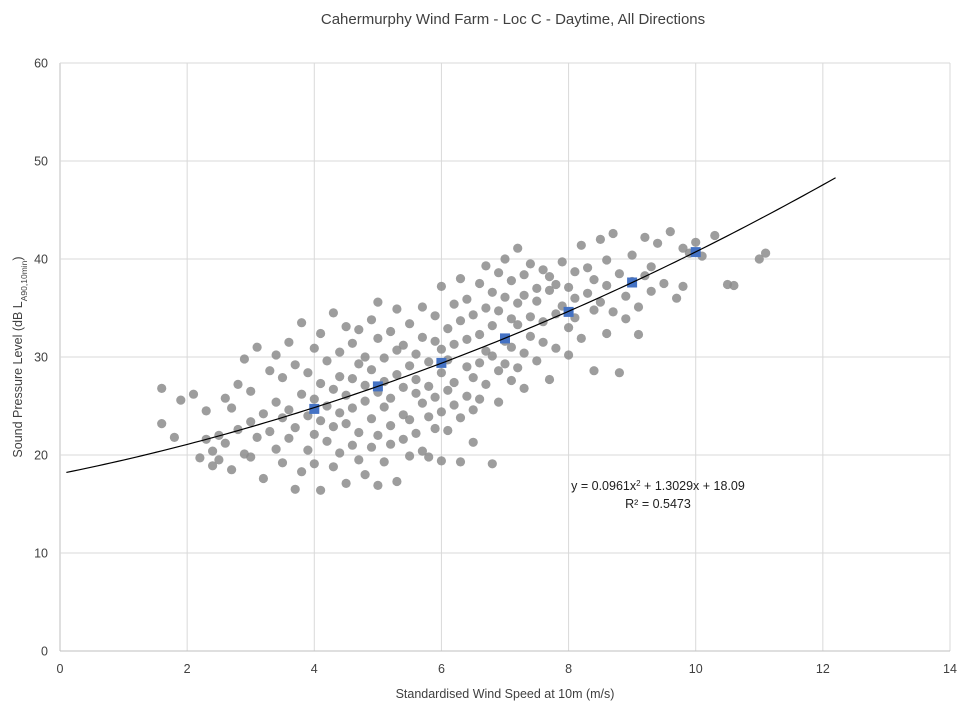 This screenshot has width=960, height=707. I want to click on x-tick-label: 2, so click(187, 669).